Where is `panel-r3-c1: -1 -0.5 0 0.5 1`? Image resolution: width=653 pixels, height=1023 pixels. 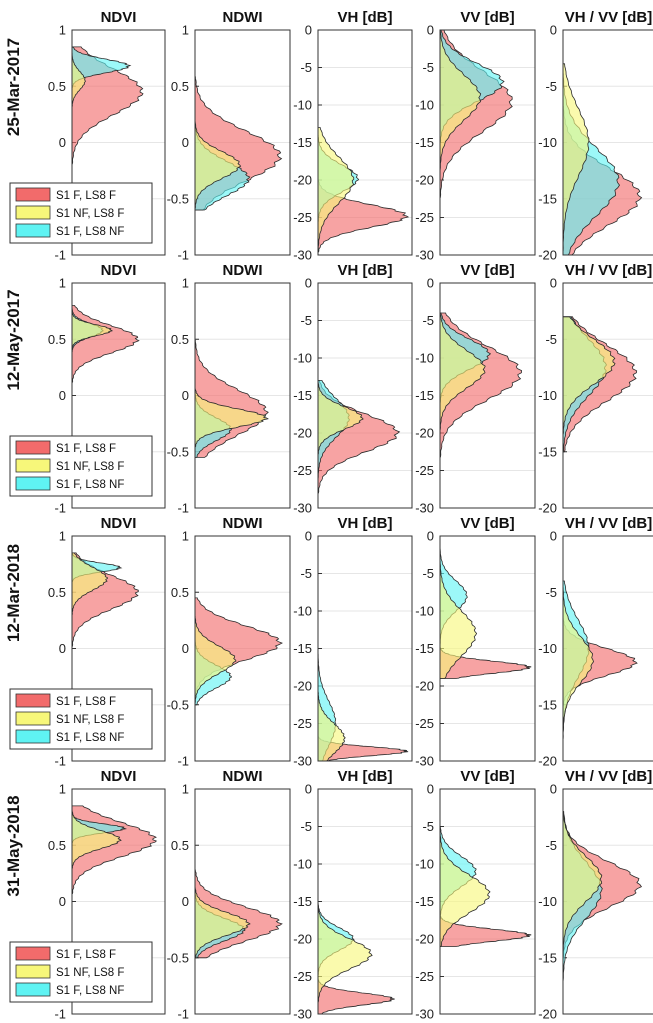
panel-r3-c1: -1 -0.5 0 0.5 1 is located at coordinates (229, 902).